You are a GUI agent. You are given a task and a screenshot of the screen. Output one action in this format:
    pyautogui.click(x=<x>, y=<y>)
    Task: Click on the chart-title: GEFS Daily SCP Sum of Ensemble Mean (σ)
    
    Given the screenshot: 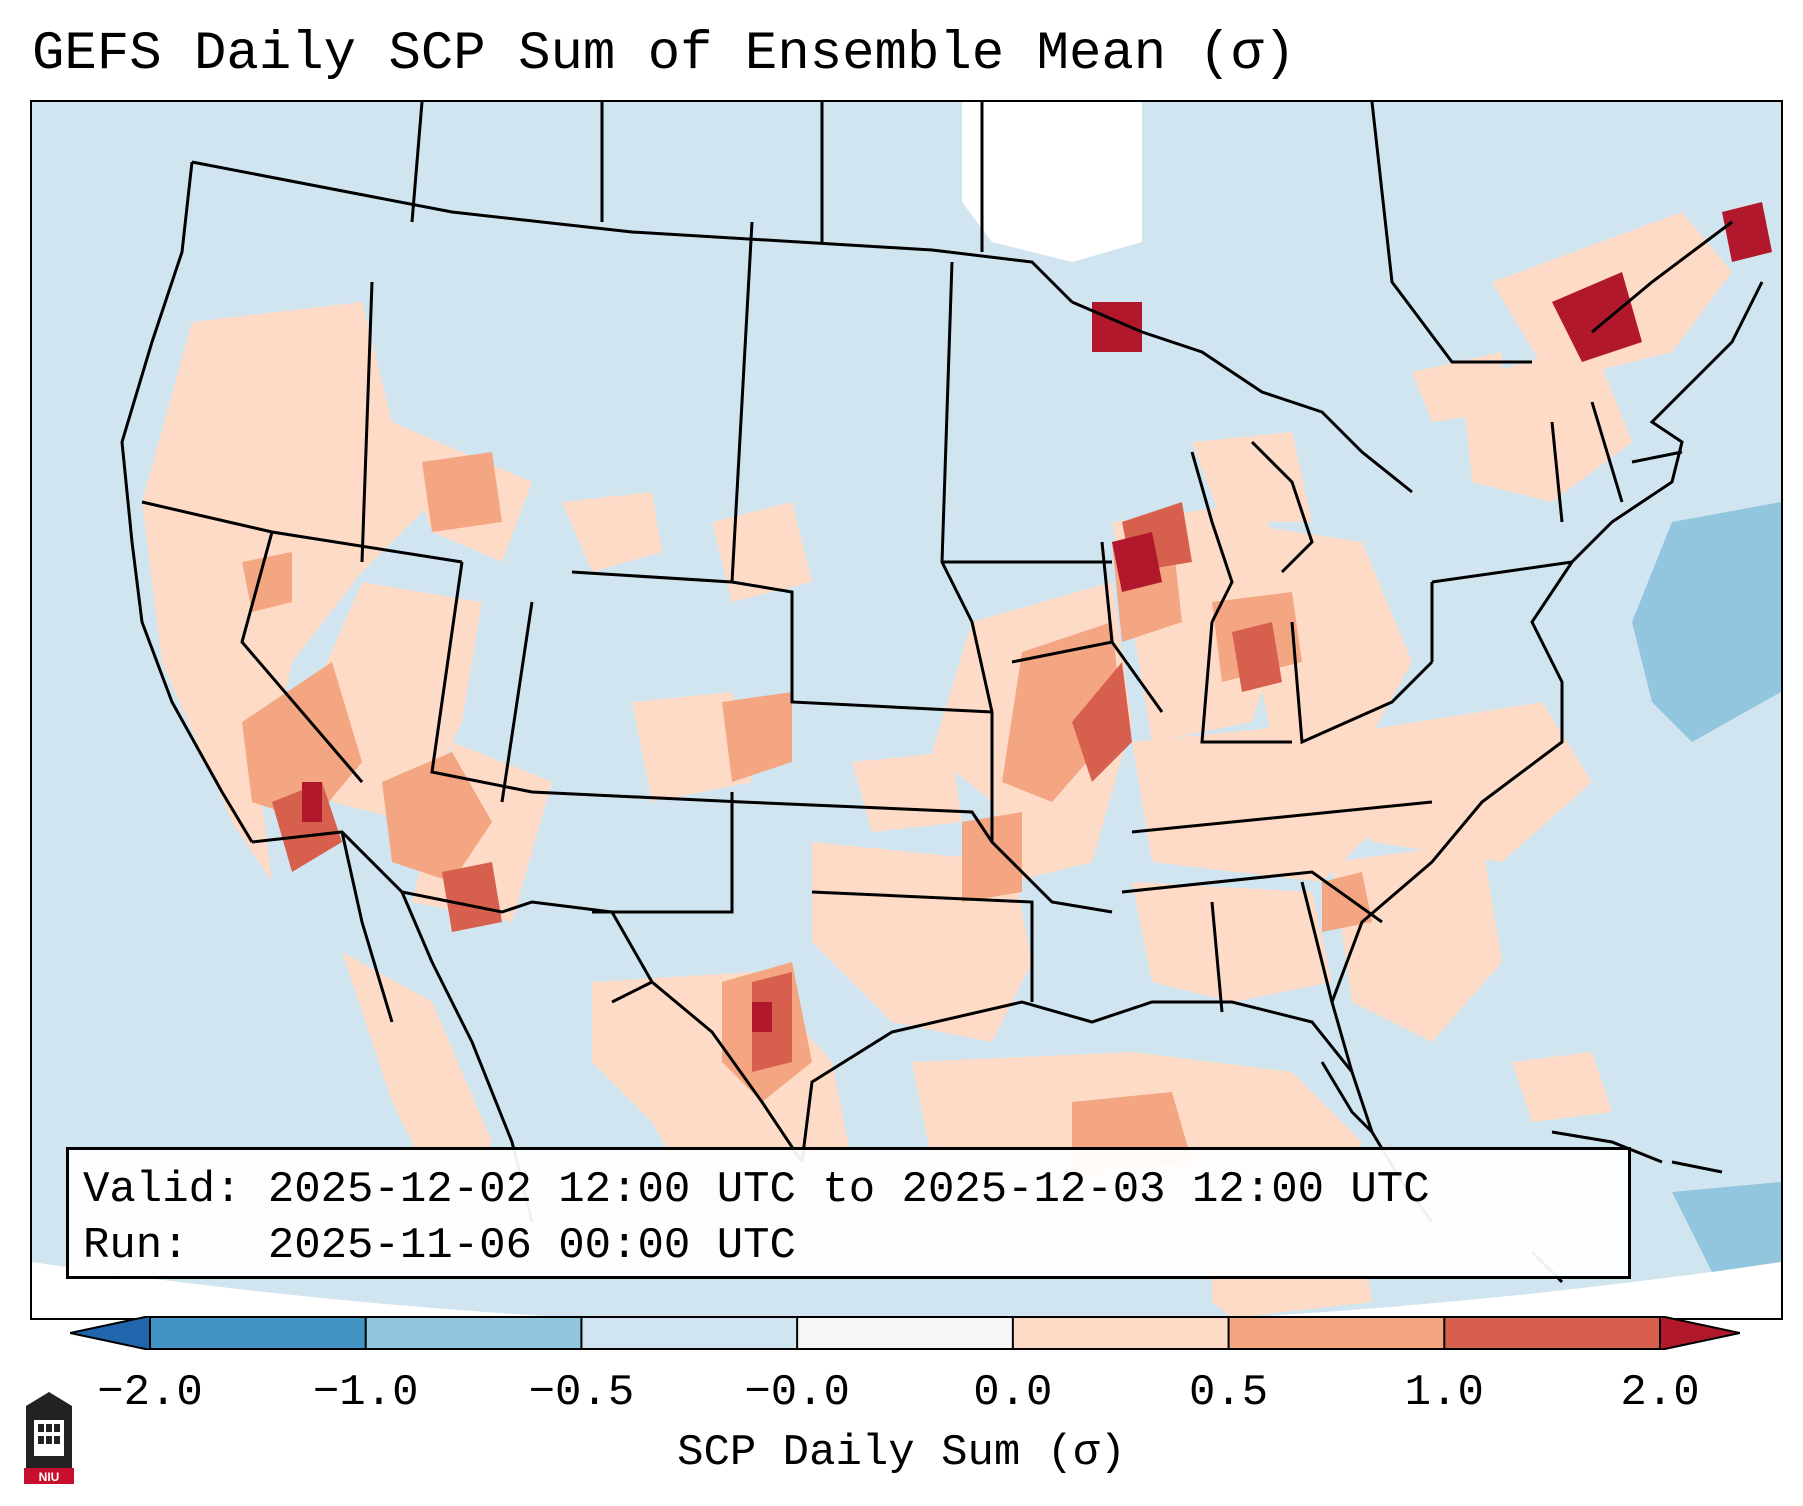 What is the action you would take?
    pyautogui.click(x=664, y=54)
    